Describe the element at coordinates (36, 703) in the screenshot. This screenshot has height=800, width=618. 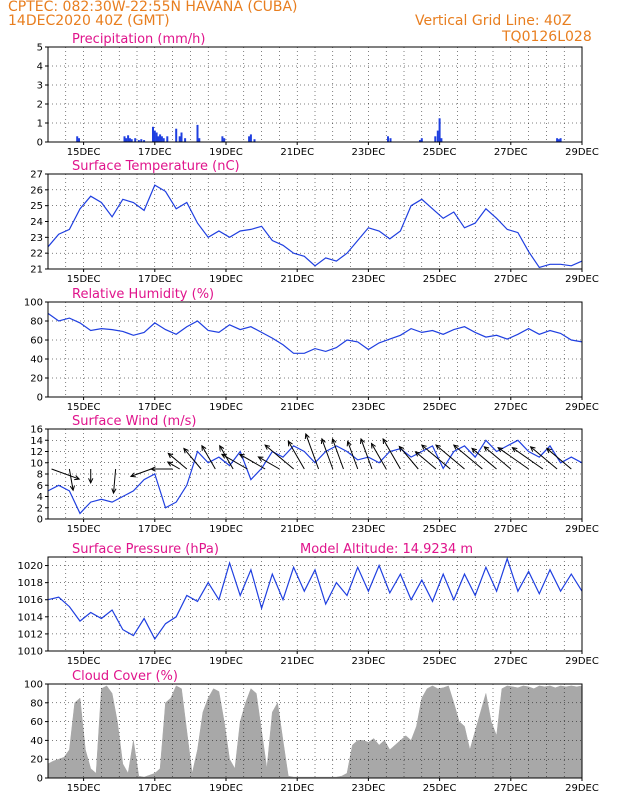
I see `cloud-y-tick-label: 80` at that location.